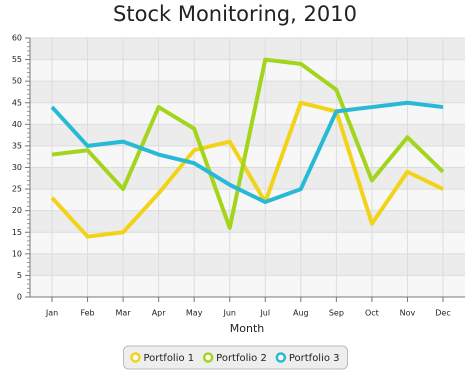 Image resolution: width=471 pixels, height=377 pixels. What do you see at coordinates (17, 253) in the screenshot?
I see `y-tick-label: 10` at bounding box center [17, 253].